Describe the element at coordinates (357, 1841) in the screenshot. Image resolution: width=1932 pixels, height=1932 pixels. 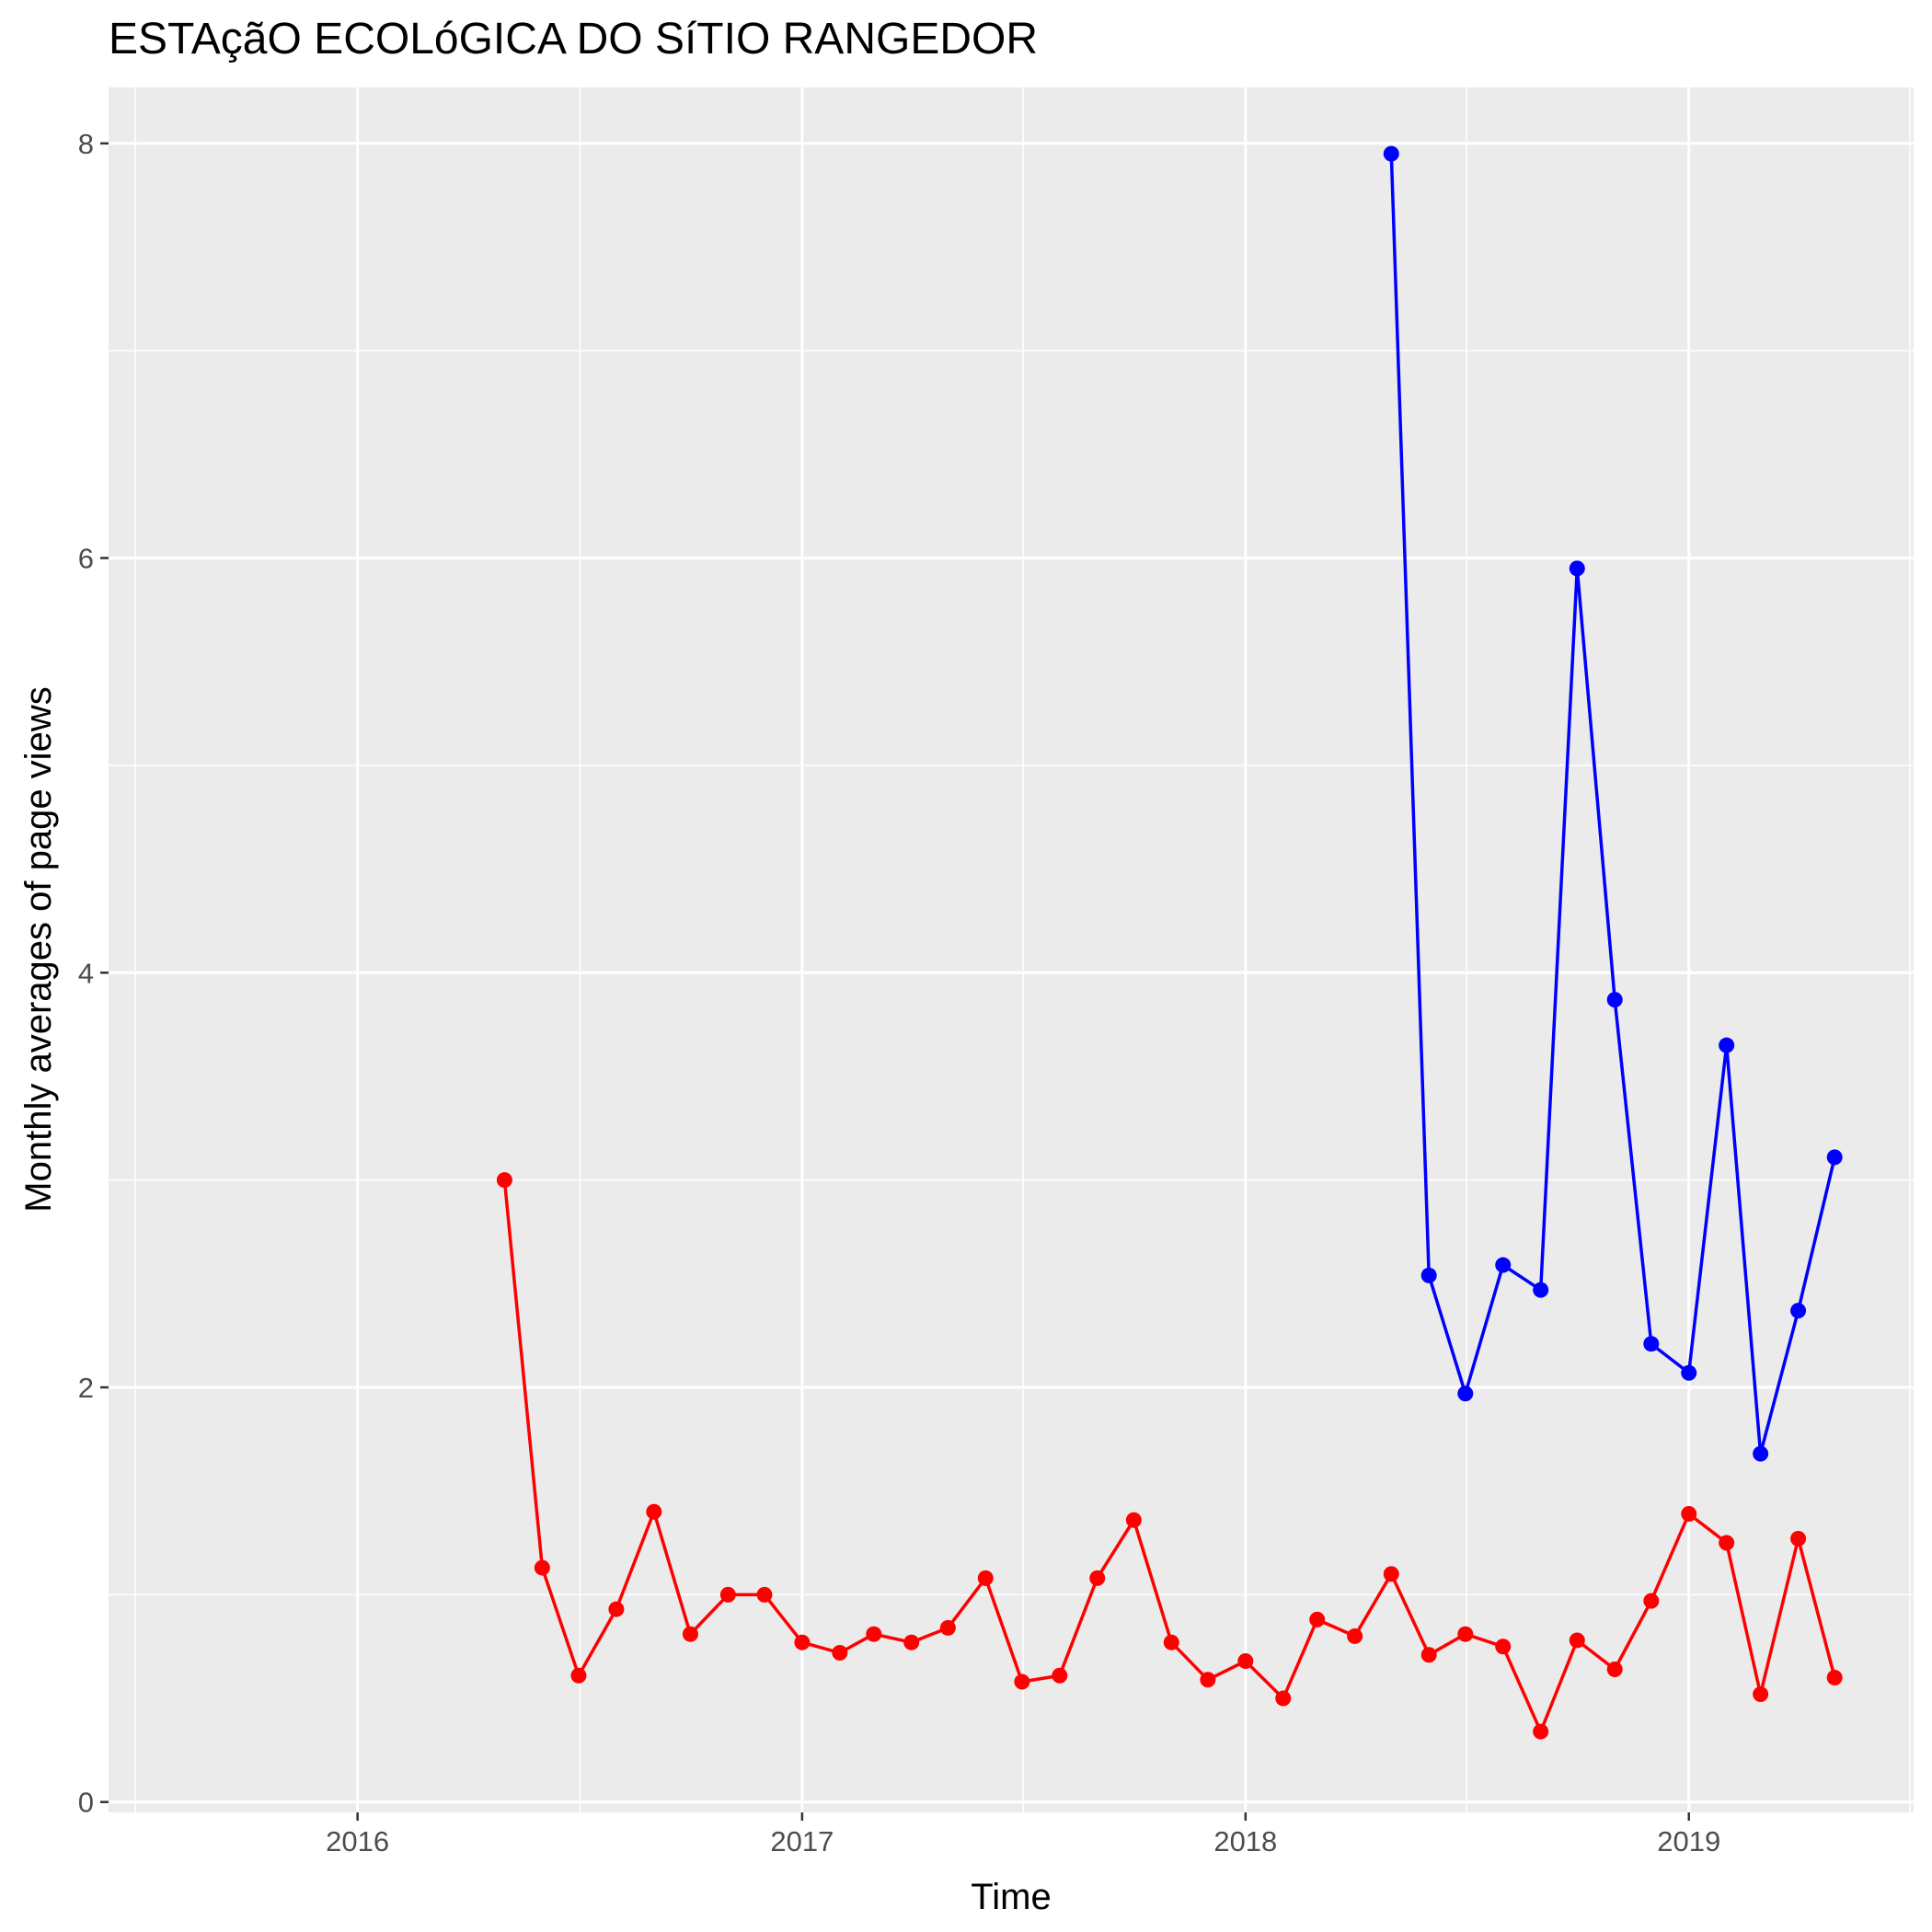
I see `x-tick-label: 2016` at that location.